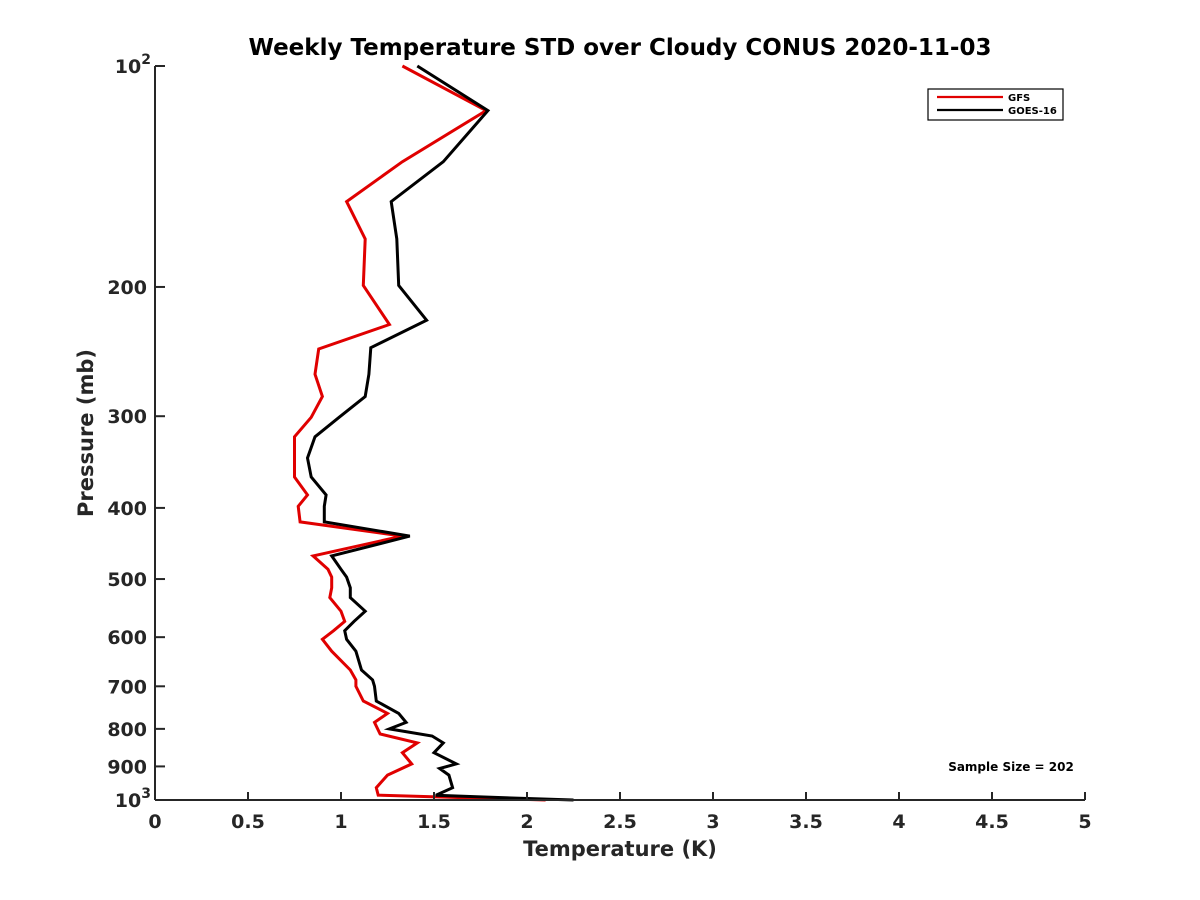 The image size is (1200, 900). What do you see at coordinates (127, 638) in the screenshot?
I see `y-tick-label: 600` at bounding box center [127, 638].